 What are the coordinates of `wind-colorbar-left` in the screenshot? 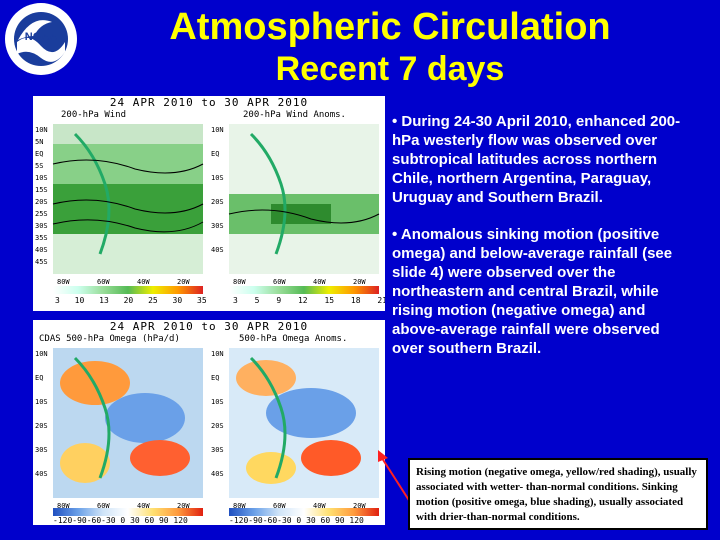 It's located at (128, 290).